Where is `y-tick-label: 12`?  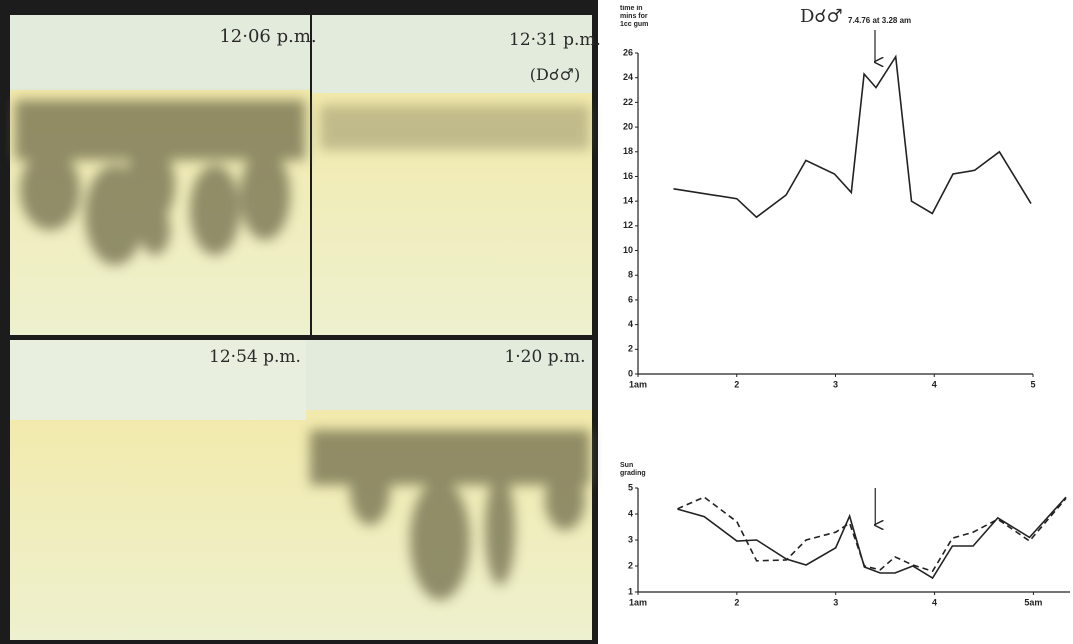 y-tick-label: 12 is located at coordinates (628, 225).